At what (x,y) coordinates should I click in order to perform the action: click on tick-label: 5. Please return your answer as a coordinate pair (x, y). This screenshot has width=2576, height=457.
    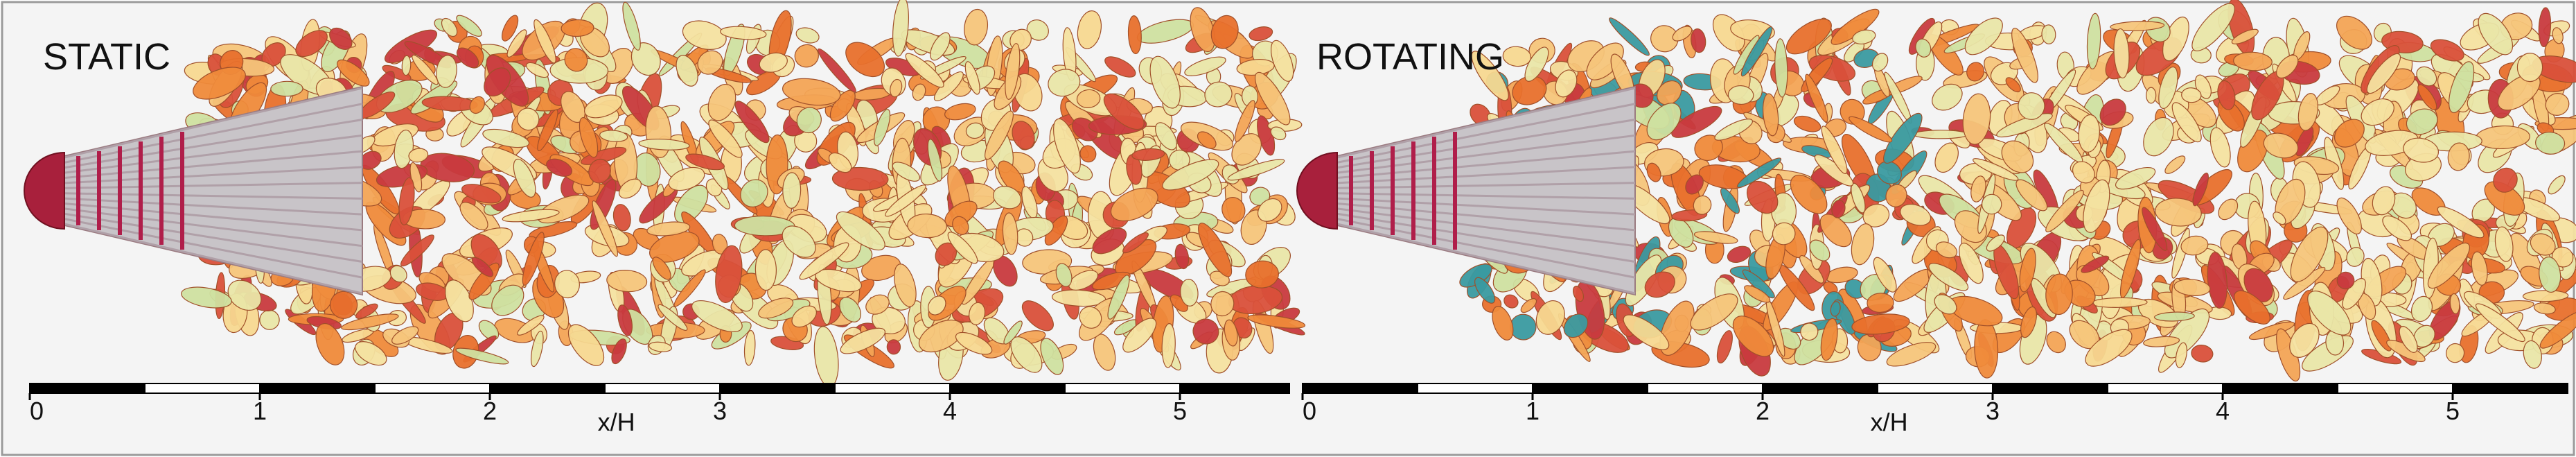
    Looking at the image, I should click on (2453, 411).